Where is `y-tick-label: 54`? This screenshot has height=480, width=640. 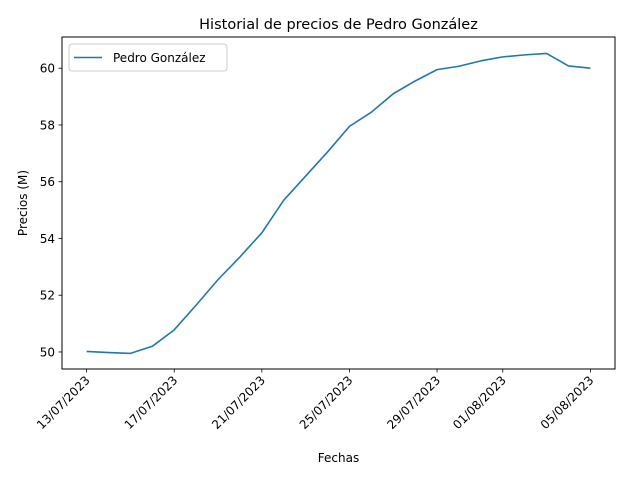 y-tick-label: 54 is located at coordinates (47, 239).